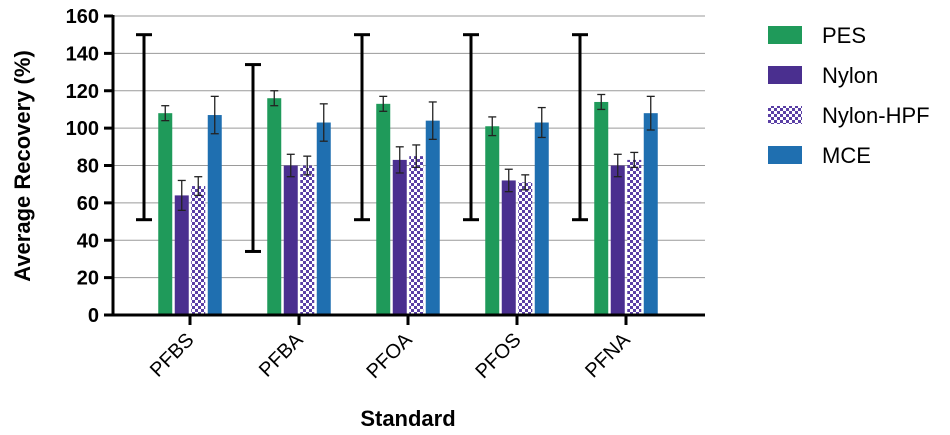  I want to click on x-tick-label-pfoa: PFOA, so click(389, 356).